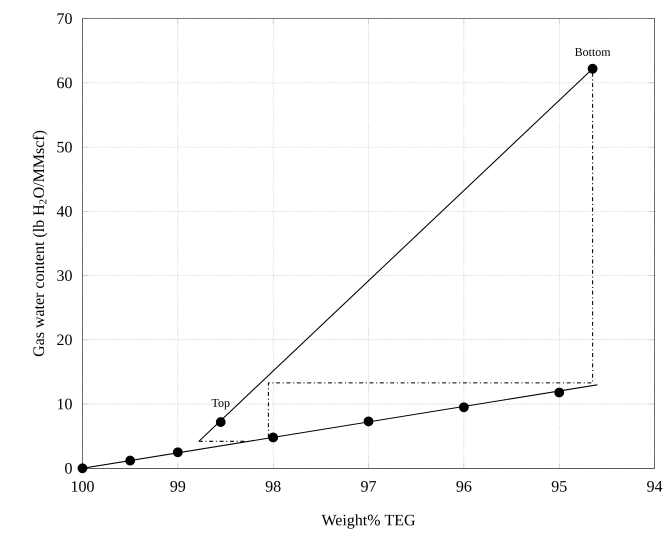 The height and width of the screenshot is (557, 667). What do you see at coordinates (64, 82) in the screenshot?
I see `y-tick-label: 60` at bounding box center [64, 82].